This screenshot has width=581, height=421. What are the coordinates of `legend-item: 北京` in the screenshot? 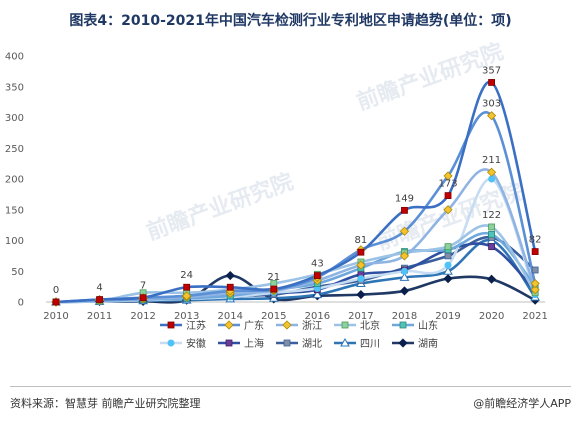 It's located at (357, 325).